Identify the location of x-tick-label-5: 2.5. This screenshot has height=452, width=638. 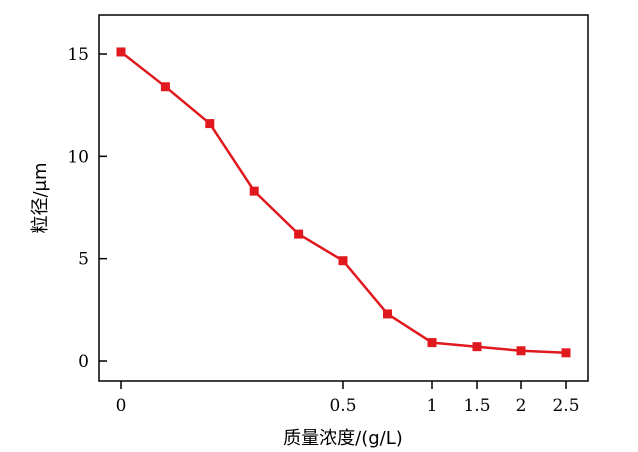
(565, 406).